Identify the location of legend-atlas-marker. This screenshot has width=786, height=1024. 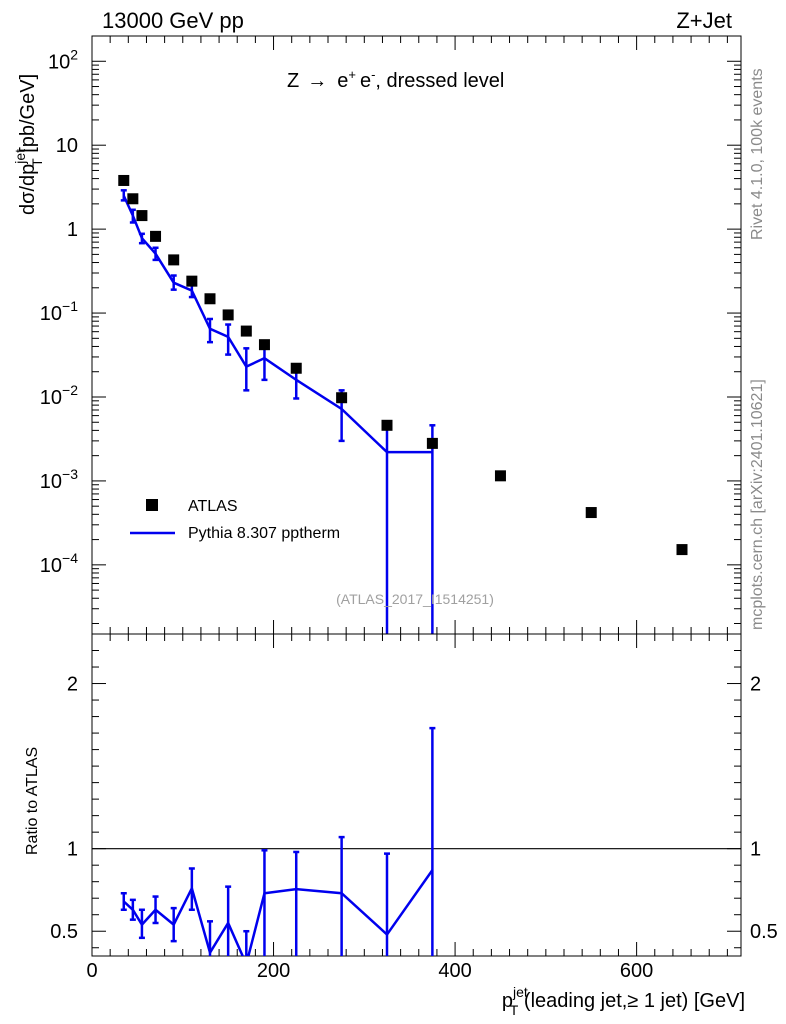
(152, 505).